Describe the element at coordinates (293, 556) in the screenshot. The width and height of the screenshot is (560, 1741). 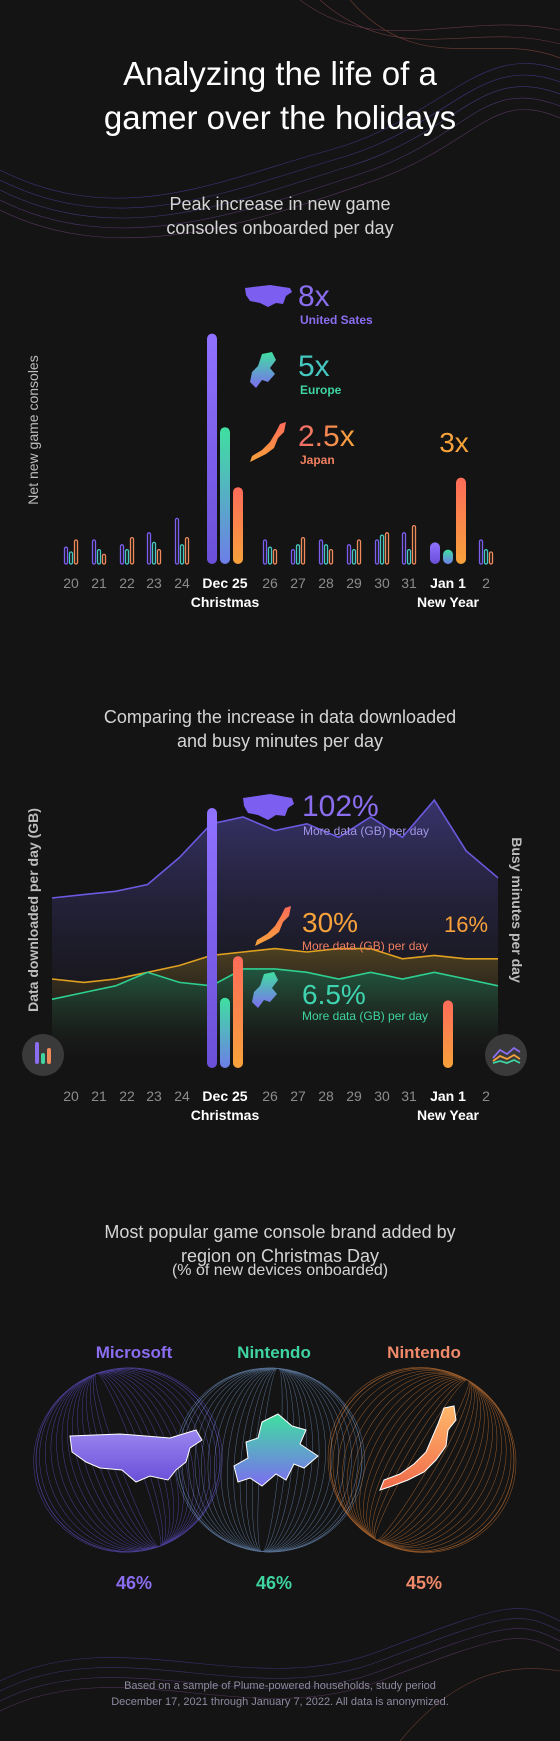
I see `bar-27-united-sates` at that location.